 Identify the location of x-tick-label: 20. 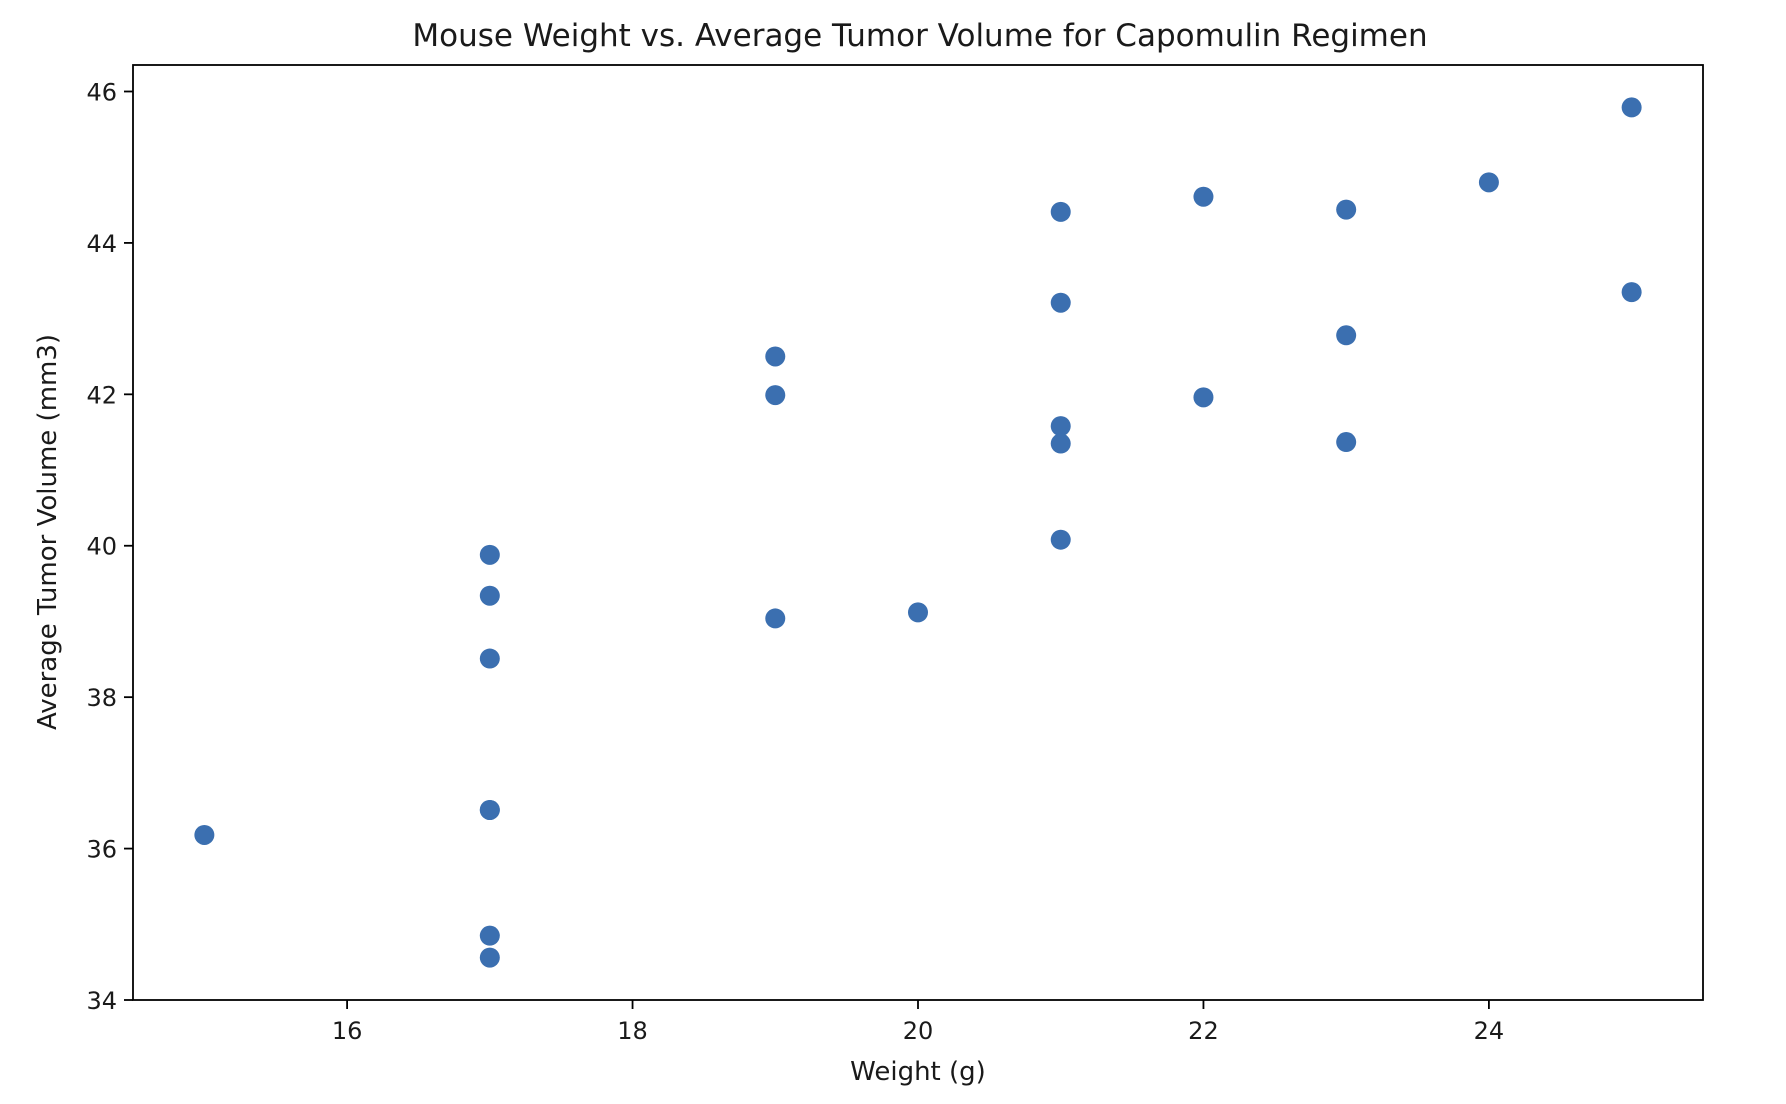
(918, 1031).